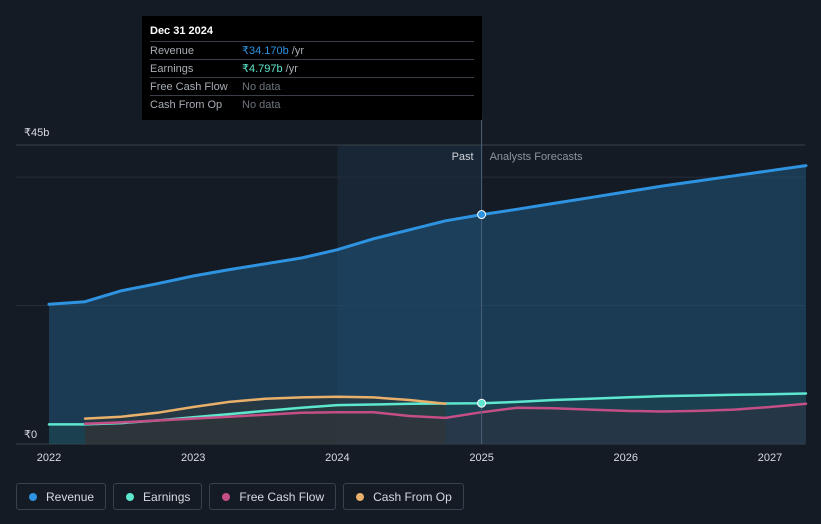 Image resolution: width=821 pixels, height=524 pixels. I want to click on earnings-dot-icon, so click(130, 496).